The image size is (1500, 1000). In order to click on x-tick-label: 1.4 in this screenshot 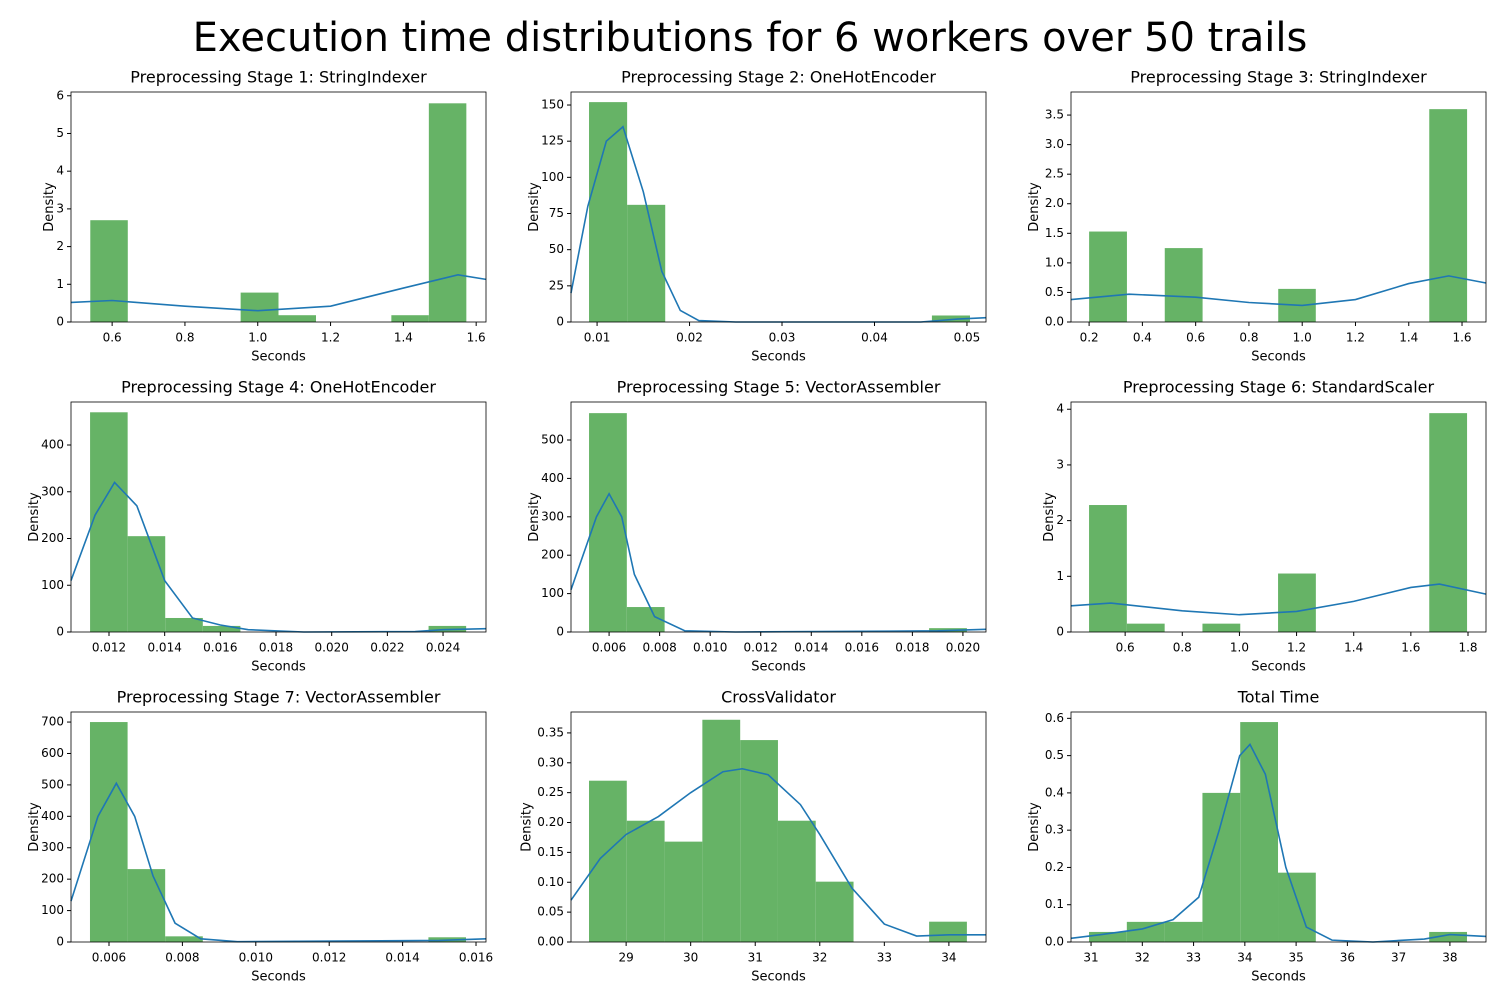, I will do `click(1408, 338)`.